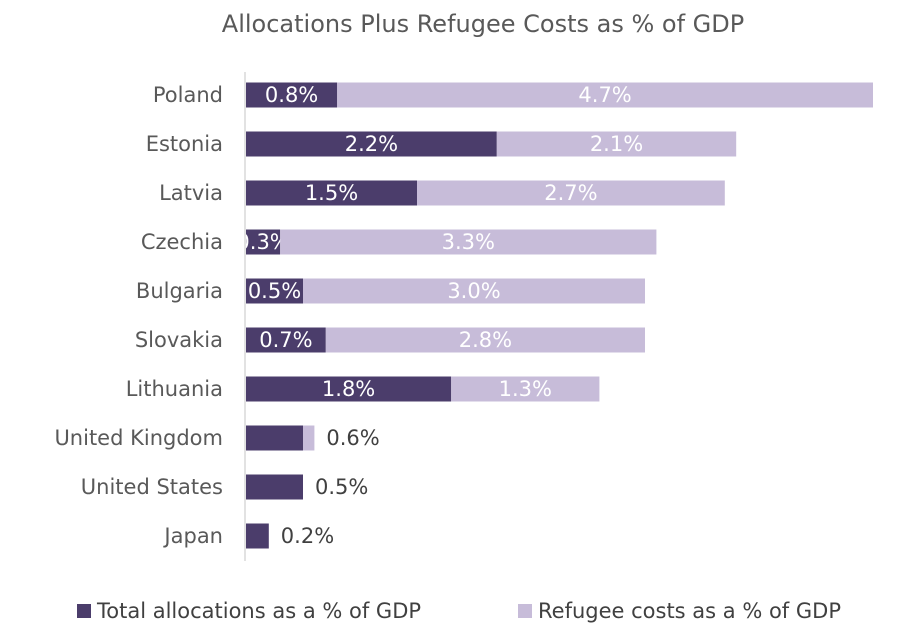  I want to click on bar-bulgaria-refugee-costs, so click(474, 291).